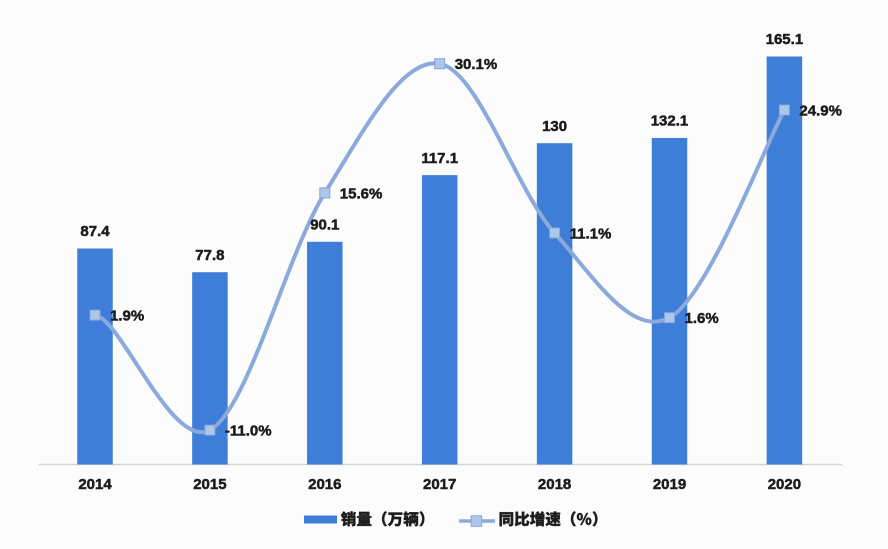  Describe the element at coordinates (670, 121) in the screenshot. I see `svg-text: 132.1` at that location.